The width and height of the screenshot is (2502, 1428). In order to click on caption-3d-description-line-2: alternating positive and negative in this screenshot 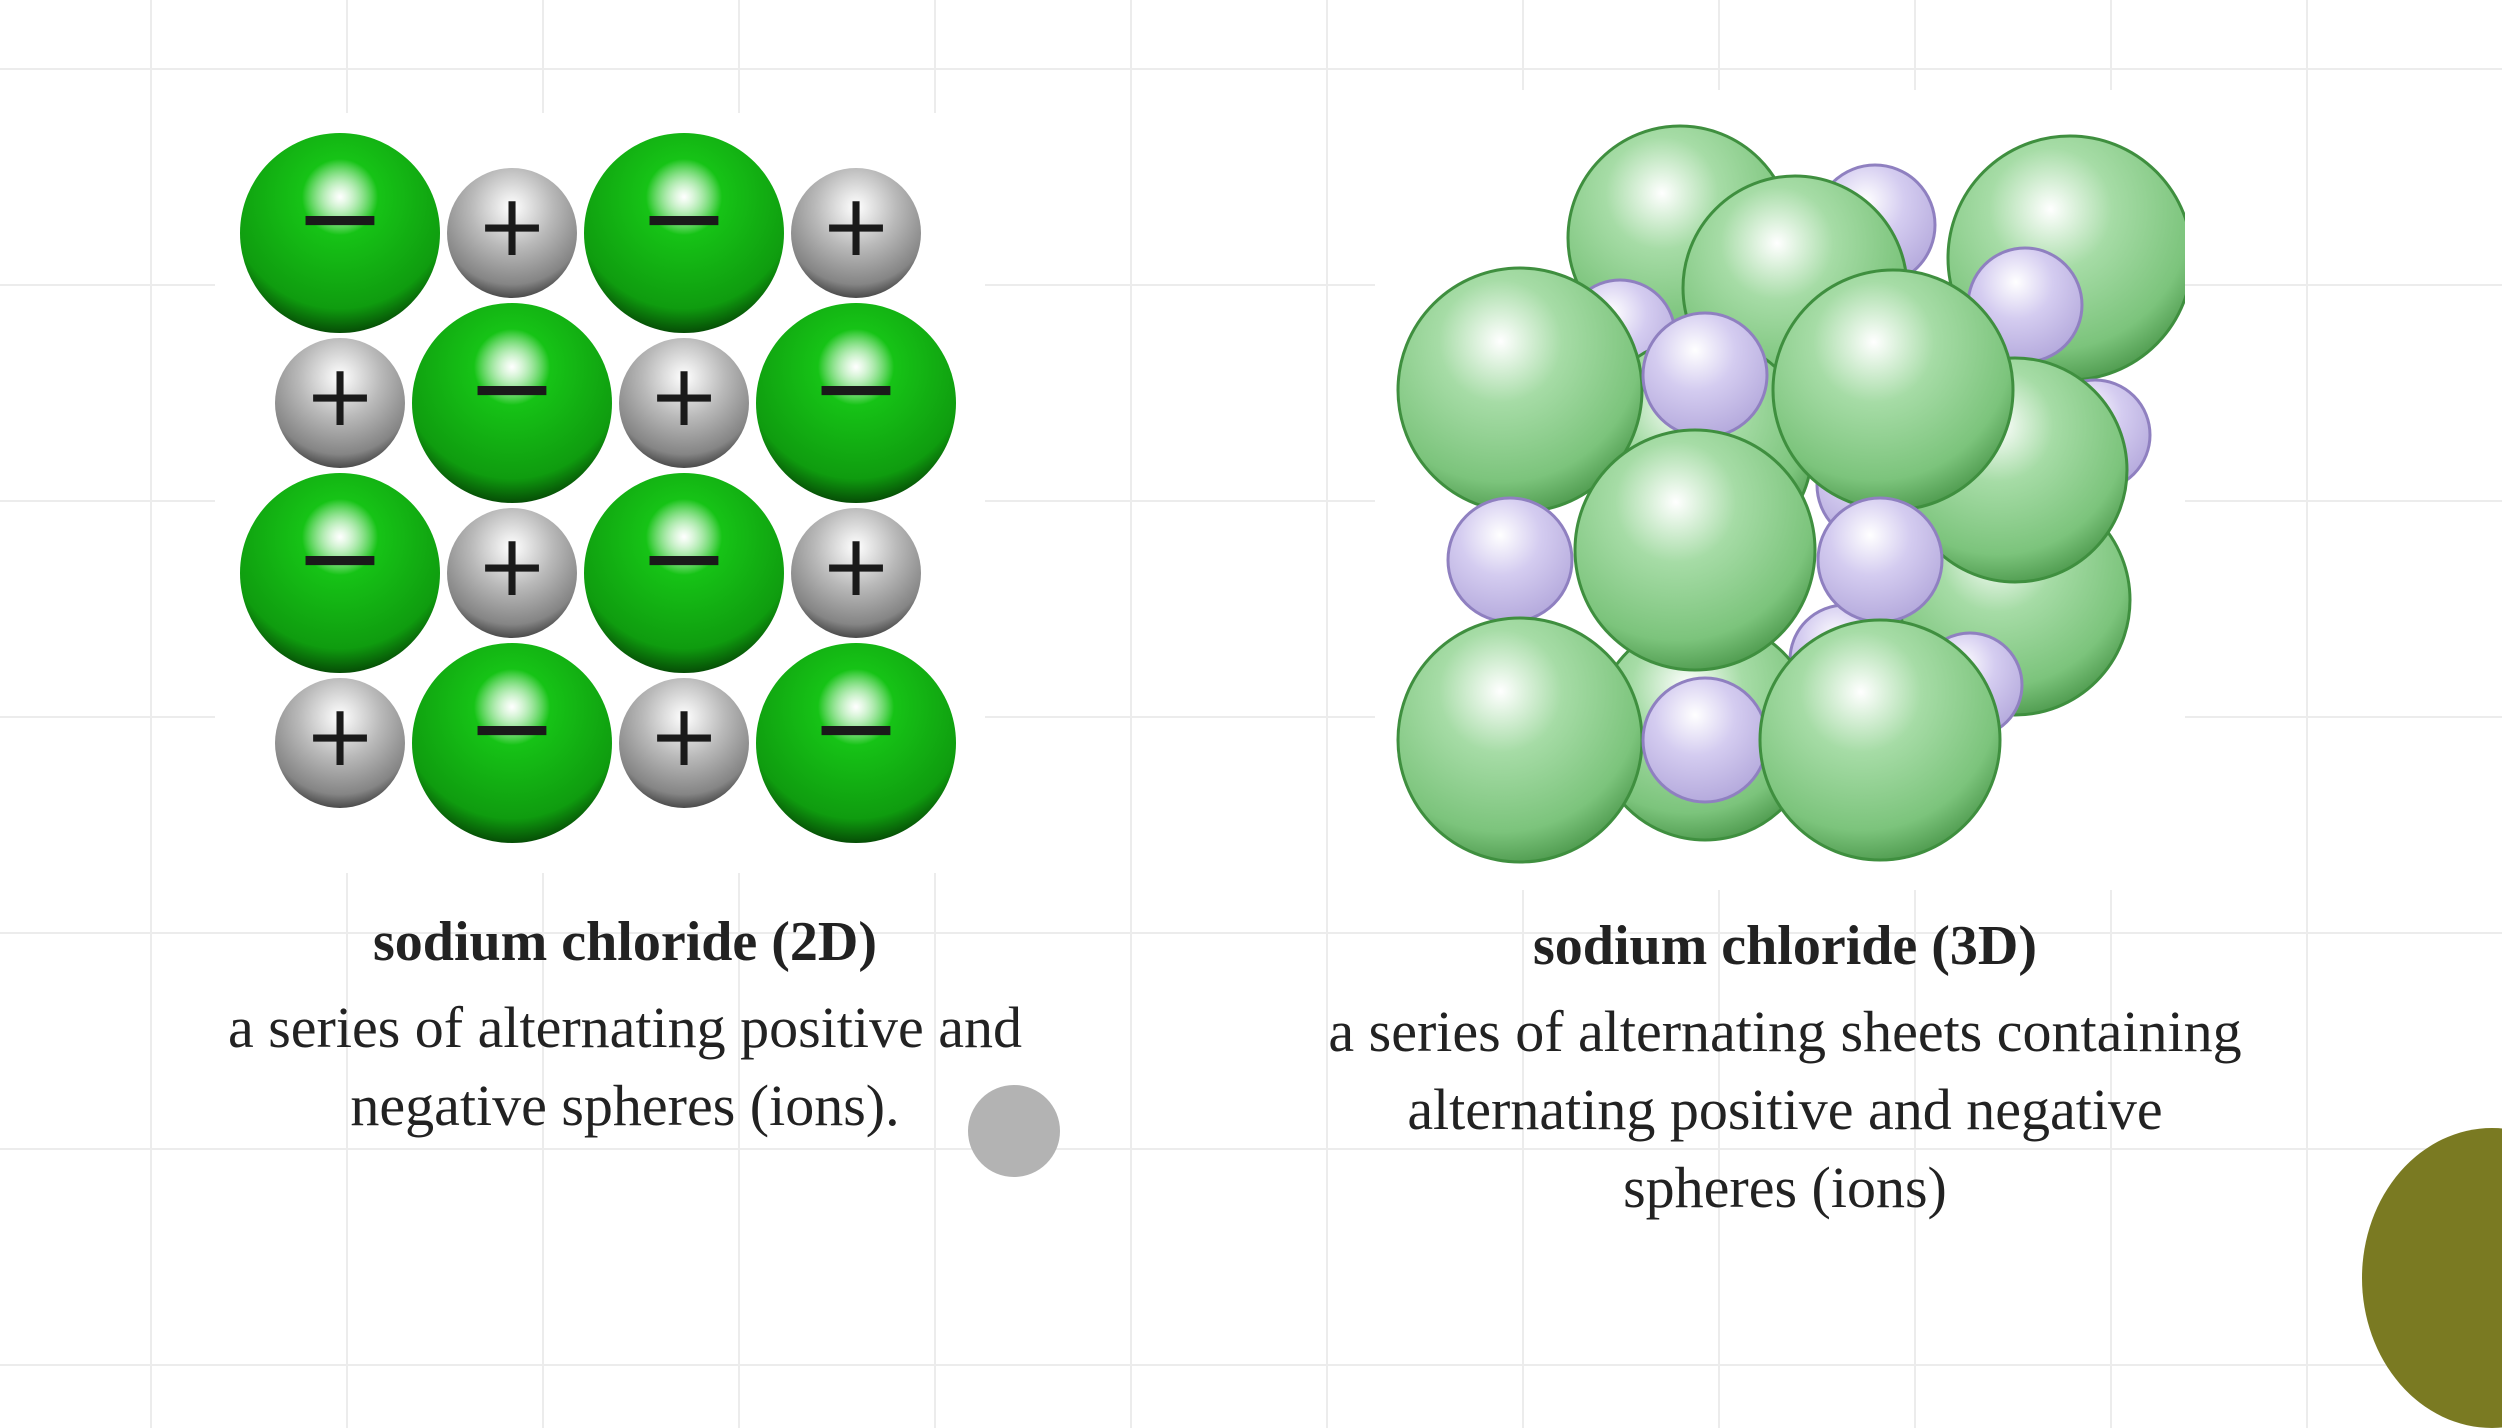, I will do `click(1785, 1109)`.